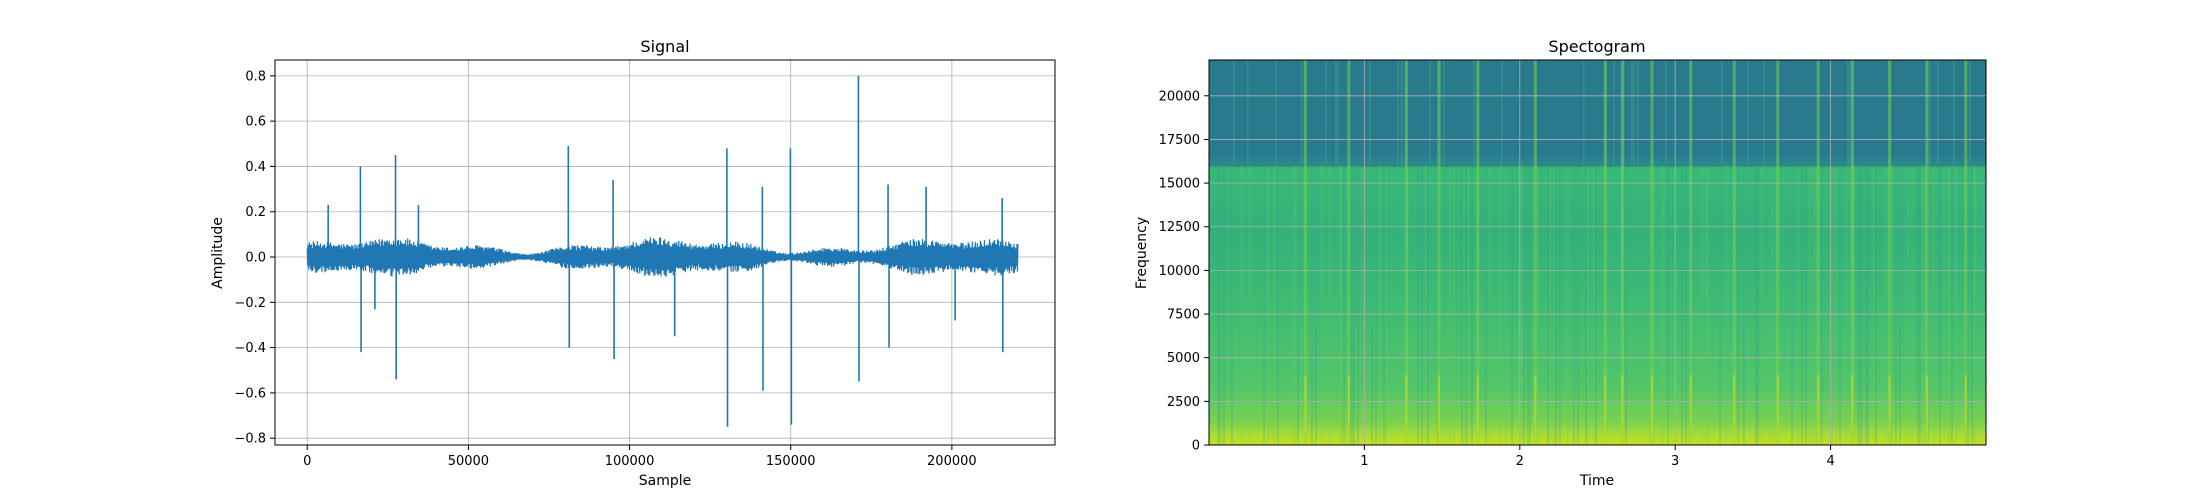 The width and height of the screenshot is (2200, 500). Describe the element at coordinates (218, 253) in the screenshot. I see `signal-y-axis-label: Amplitude` at that location.